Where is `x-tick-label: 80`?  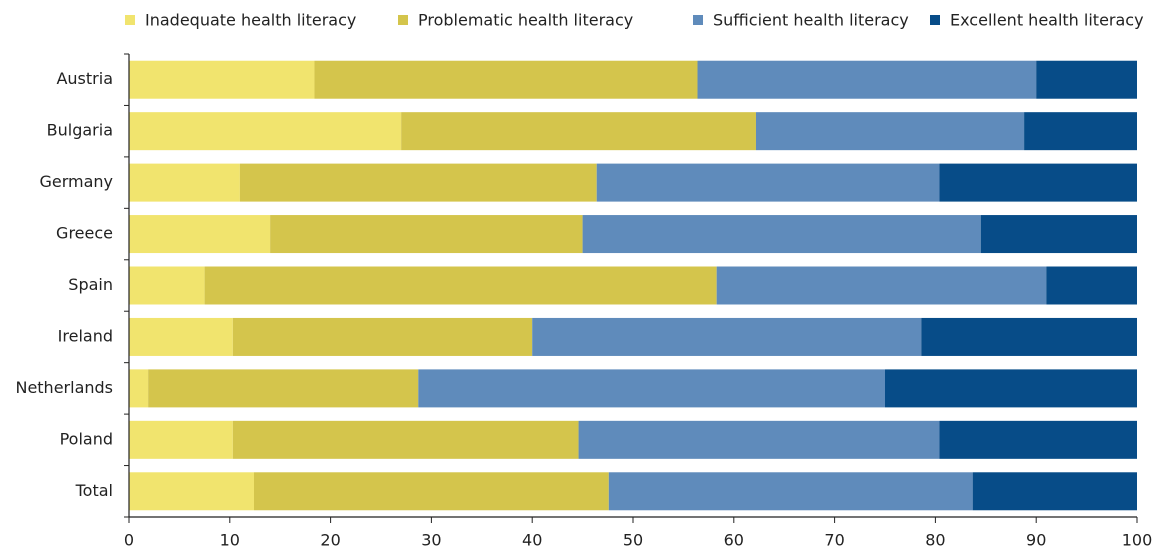 x-tick-label: 80 is located at coordinates (935, 540).